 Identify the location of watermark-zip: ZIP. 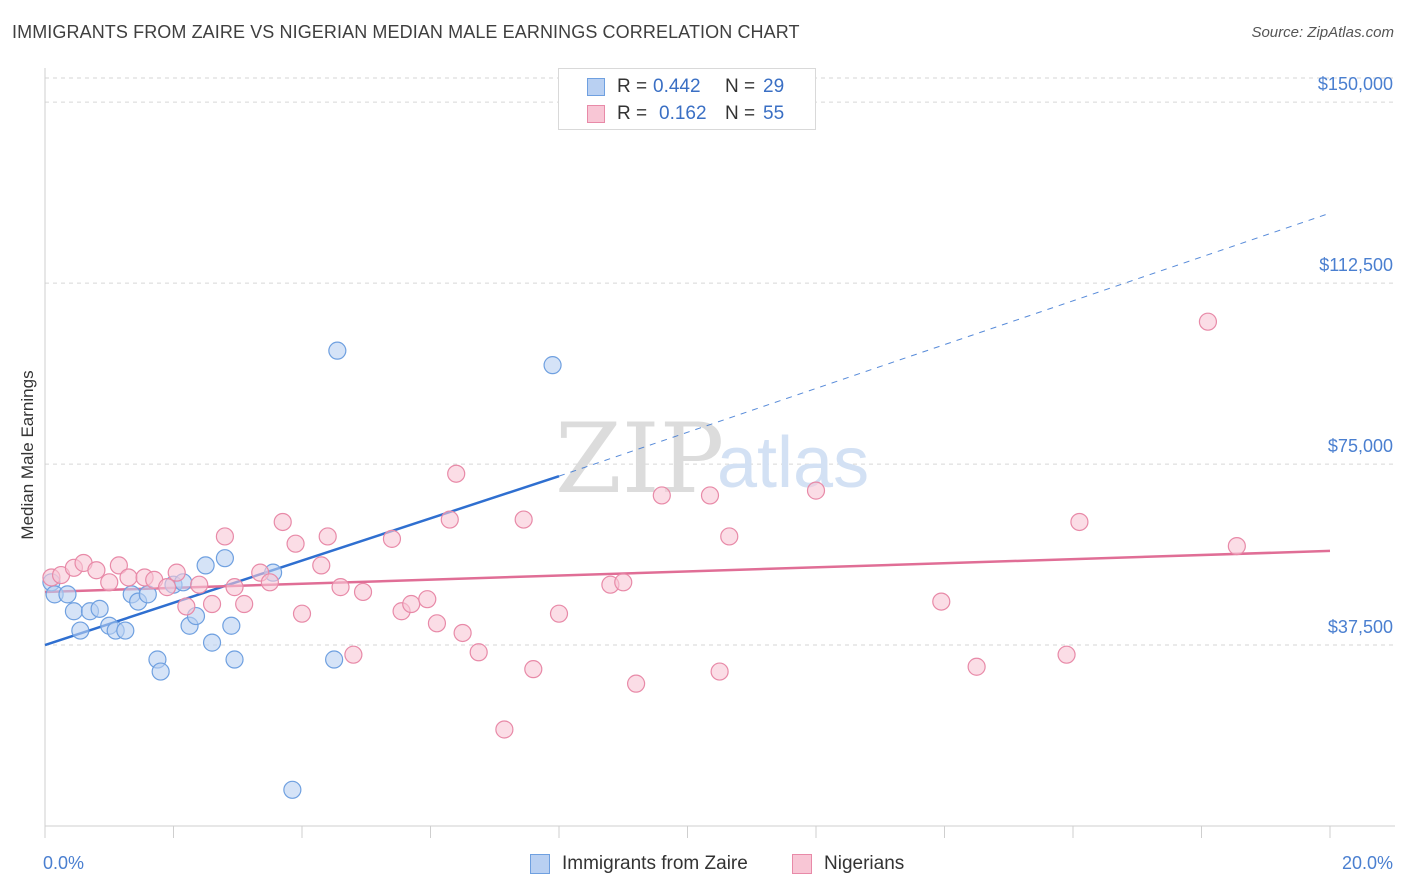
(639, 459).